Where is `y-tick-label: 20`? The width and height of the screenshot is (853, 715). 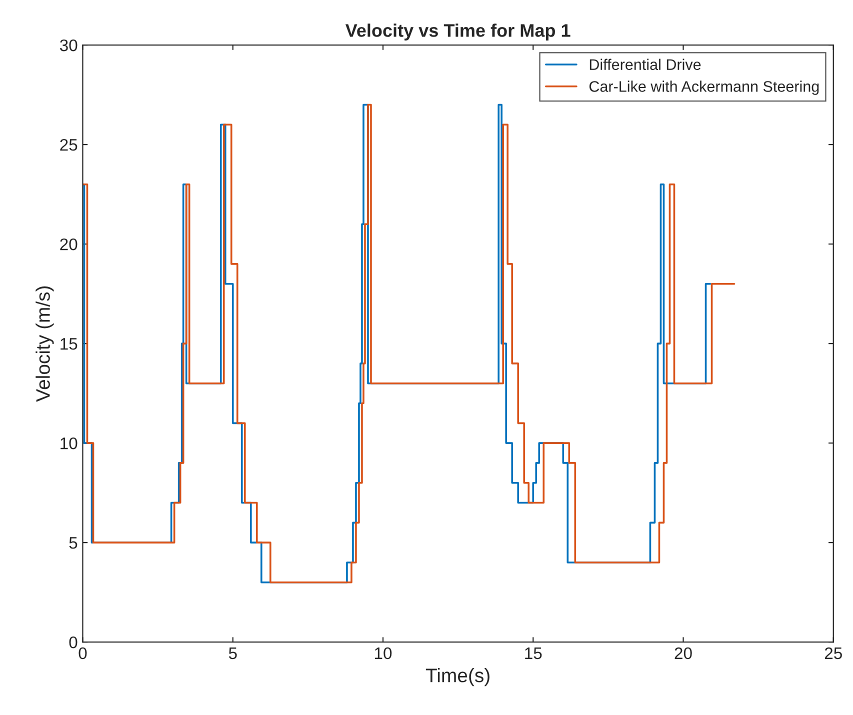 y-tick-label: 20 is located at coordinates (69, 244).